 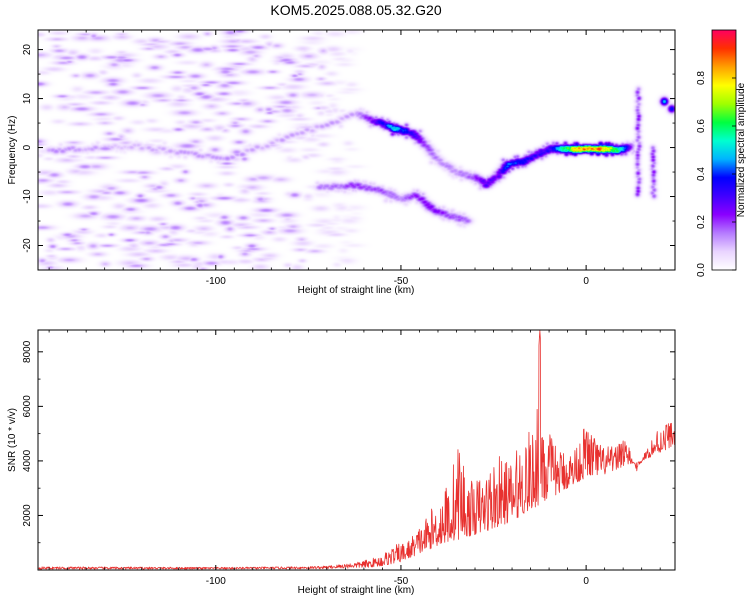 I want to click on heatmap-y-tick-label: 0, so click(x=27, y=147).